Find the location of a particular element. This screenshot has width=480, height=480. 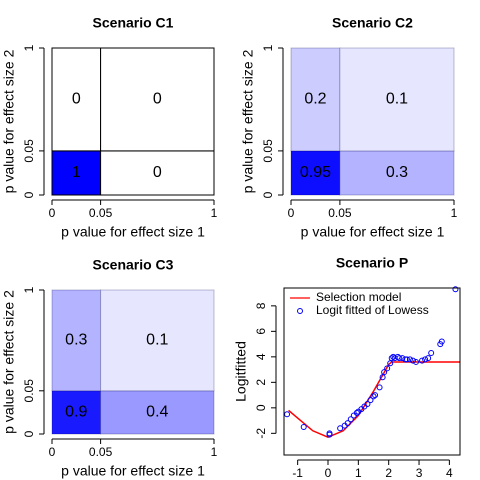

x-tick-label: 3 is located at coordinates (419, 473).